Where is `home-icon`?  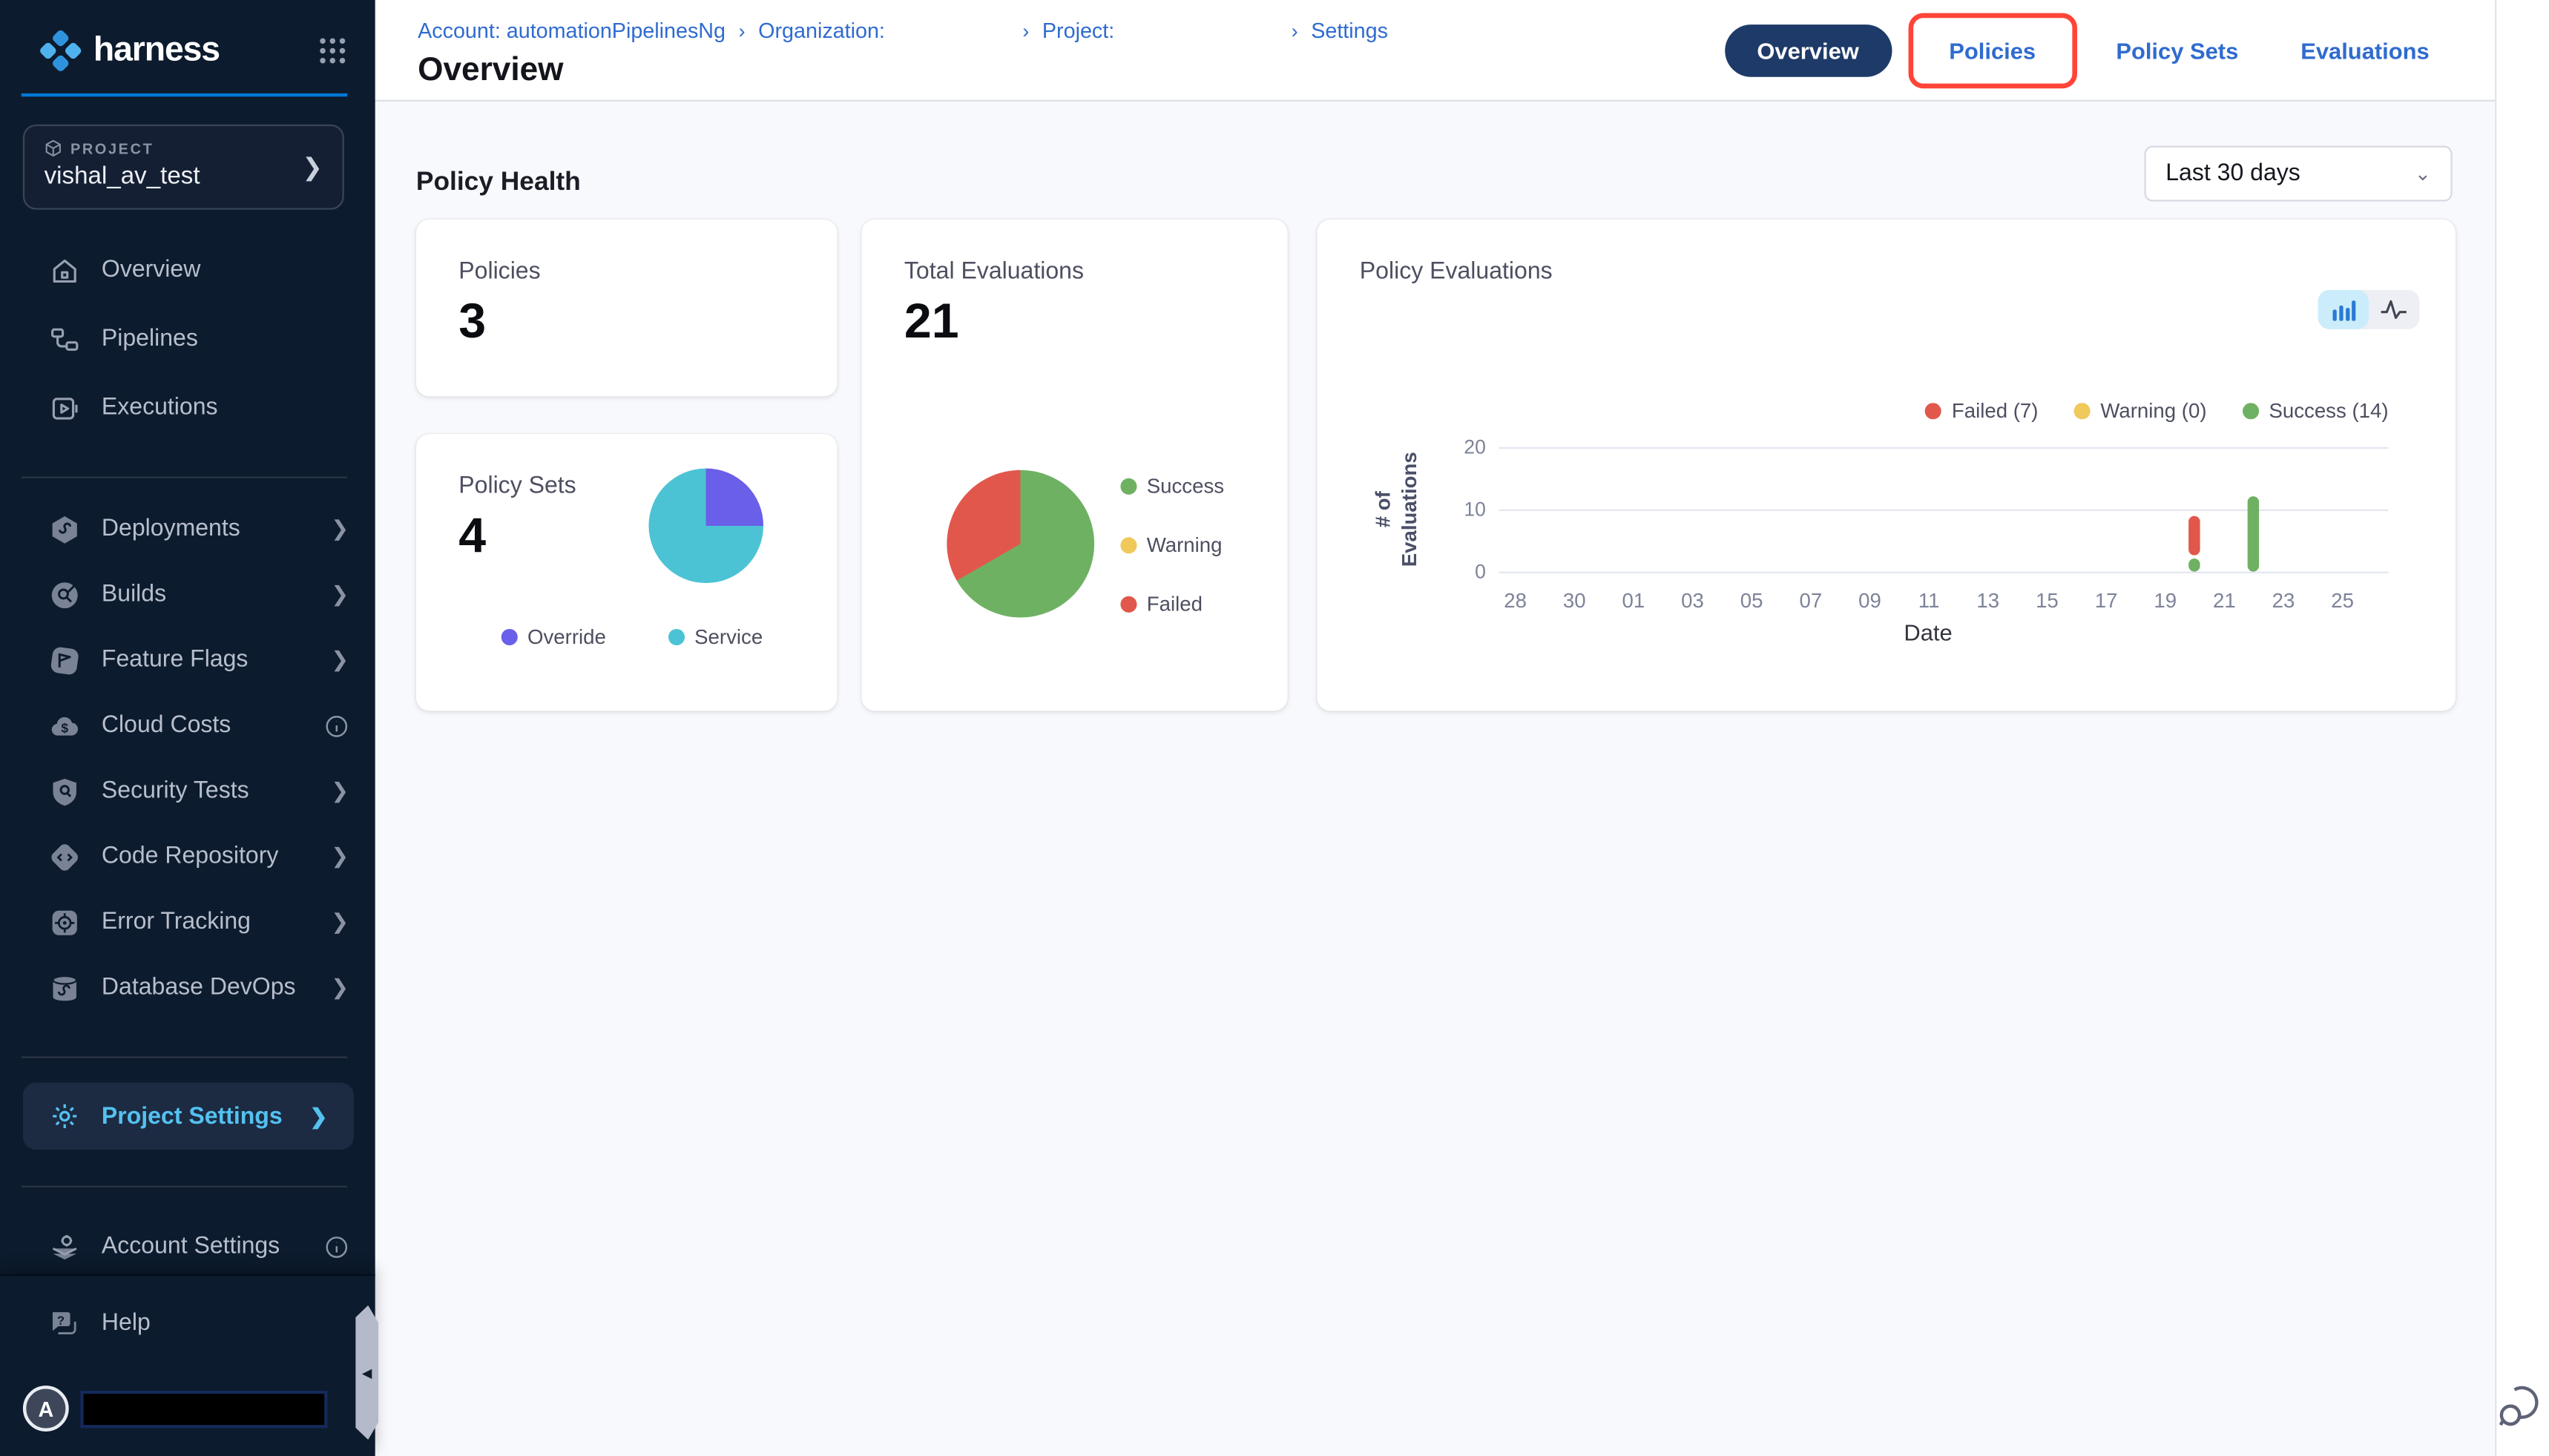
home-icon is located at coordinates (64, 270).